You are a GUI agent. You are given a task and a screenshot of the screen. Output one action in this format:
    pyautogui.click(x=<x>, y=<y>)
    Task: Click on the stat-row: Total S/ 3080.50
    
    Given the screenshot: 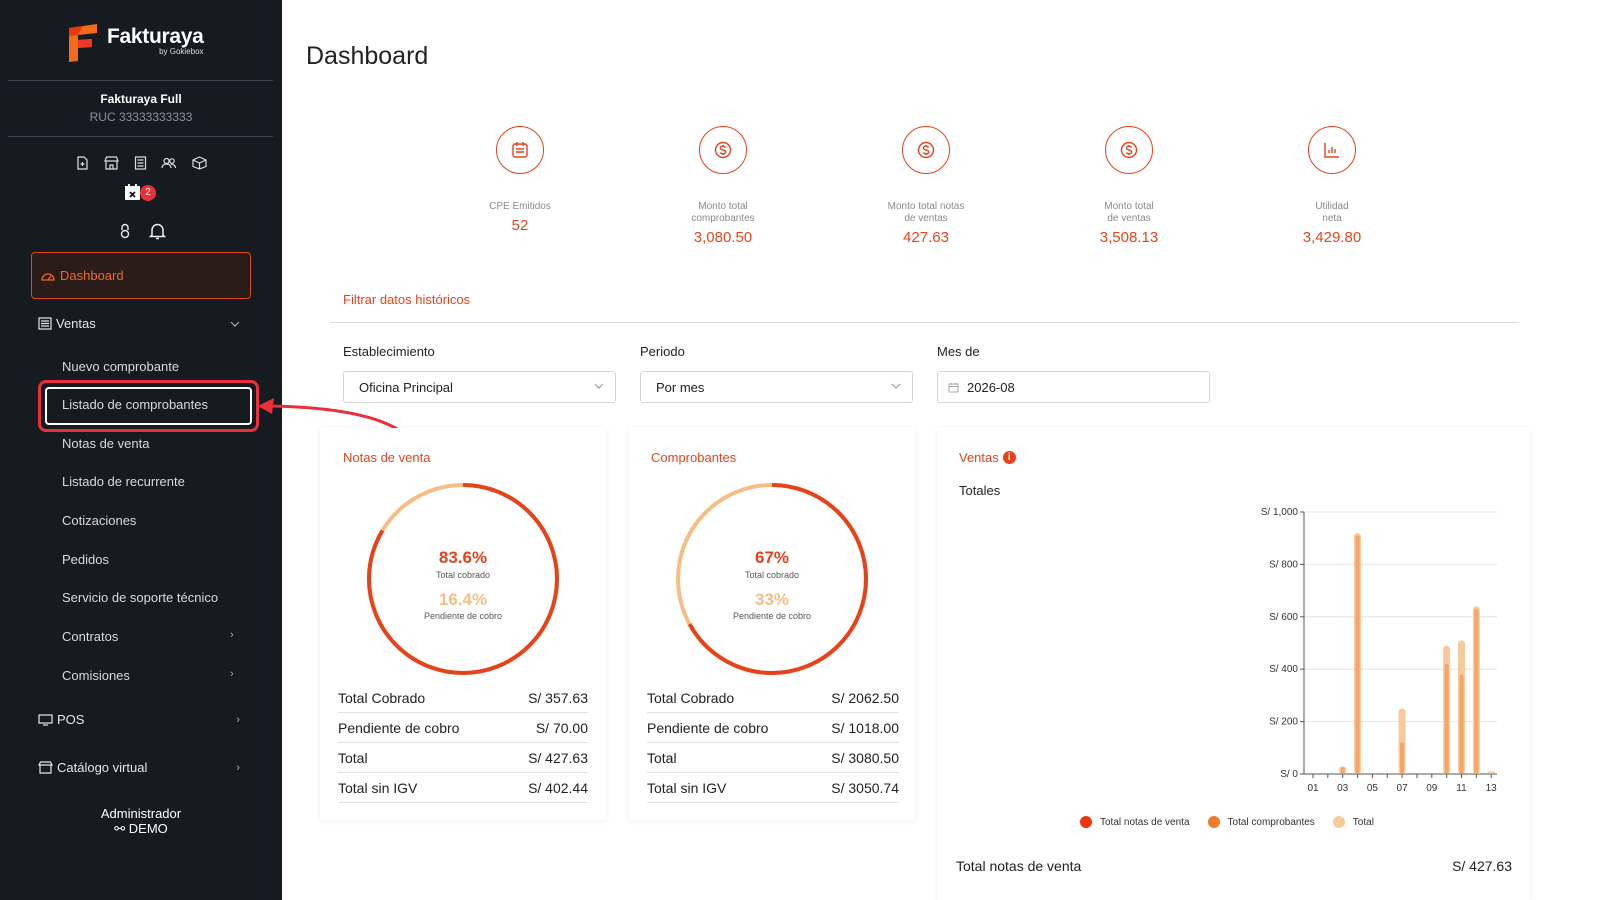 What is the action you would take?
    pyautogui.click(x=773, y=758)
    